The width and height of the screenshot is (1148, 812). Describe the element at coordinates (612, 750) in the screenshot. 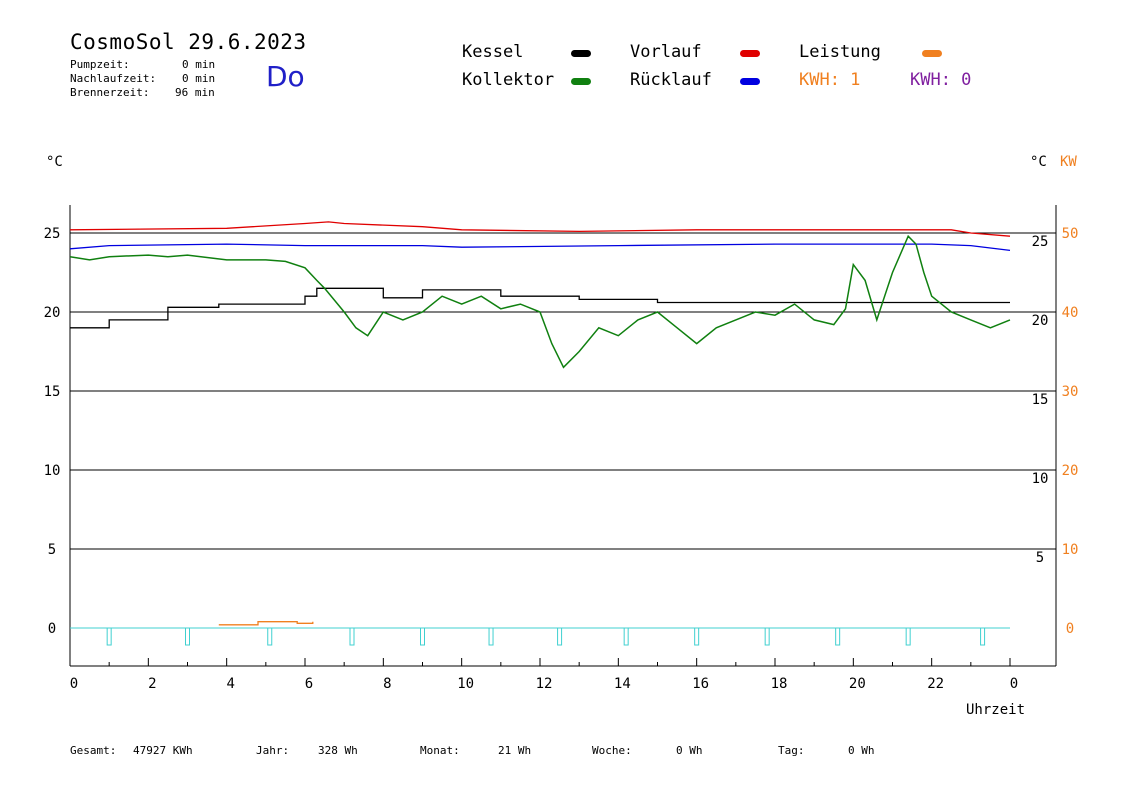

I see `footer-woche-label: Woche:` at that location.